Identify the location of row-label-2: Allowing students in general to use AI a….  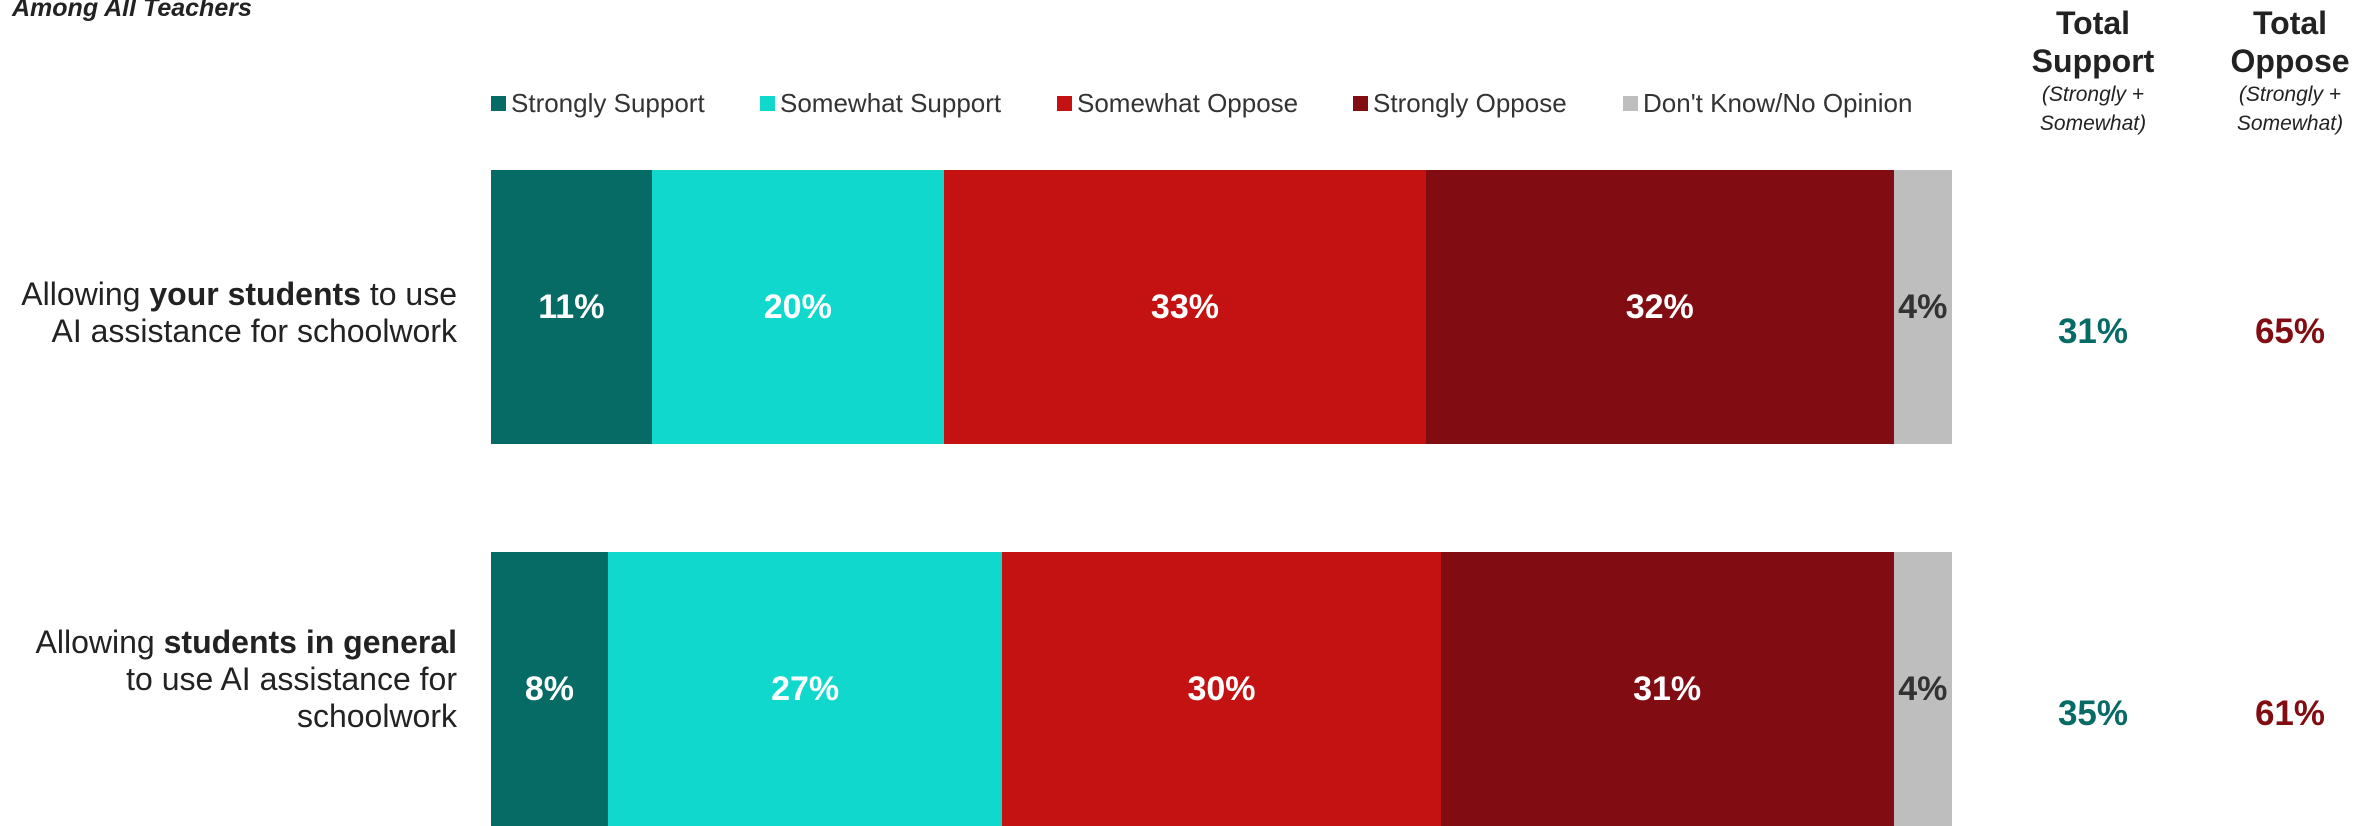
(228, 679).